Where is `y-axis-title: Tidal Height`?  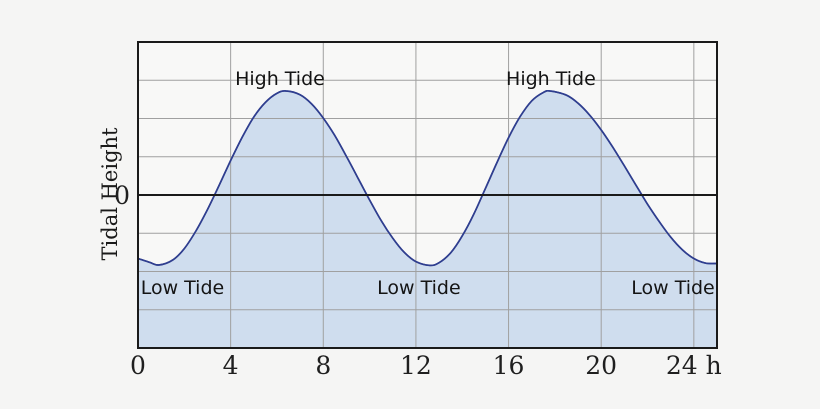
y-axis-title: Tidal Height is located at coordinates (110, 194).